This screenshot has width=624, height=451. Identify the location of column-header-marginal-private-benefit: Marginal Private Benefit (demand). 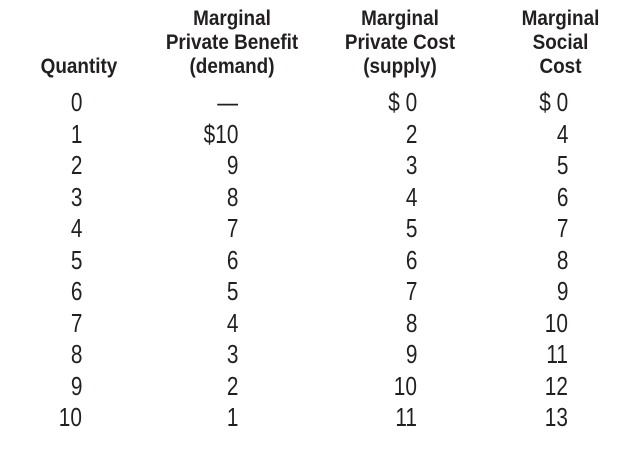
(232, 42).